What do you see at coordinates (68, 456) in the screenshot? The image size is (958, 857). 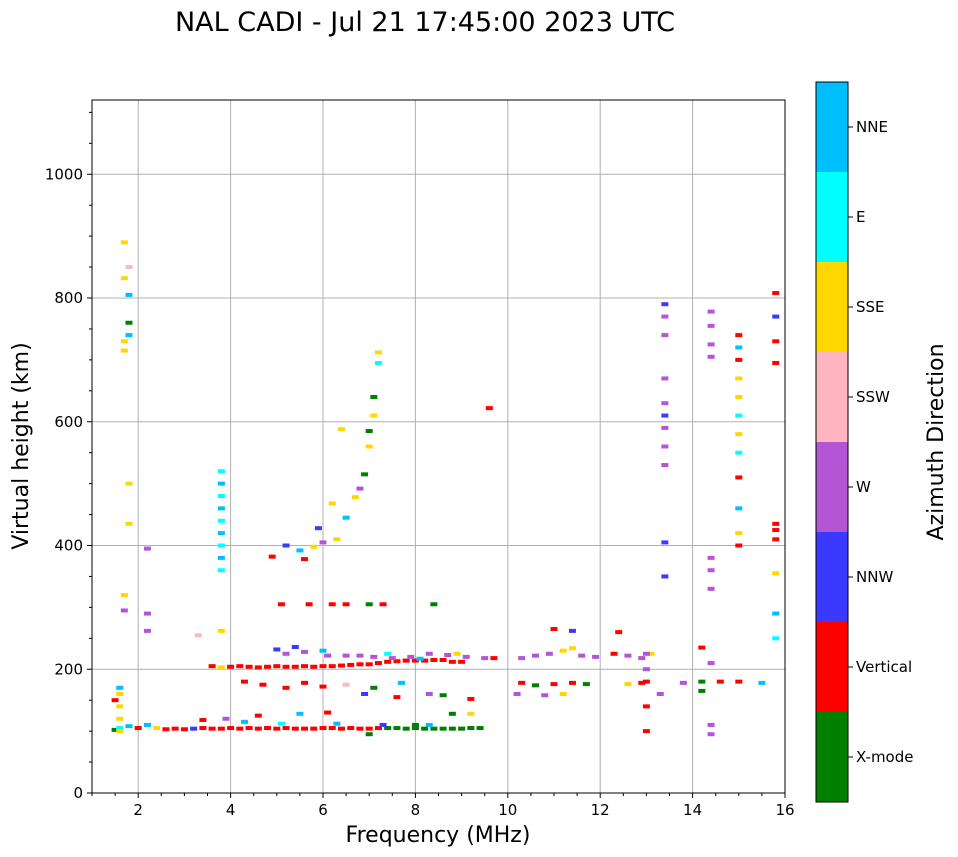 I see `y-axis-ticks: 0 200 400 600 800 1000` at bounding box center [68, 456].